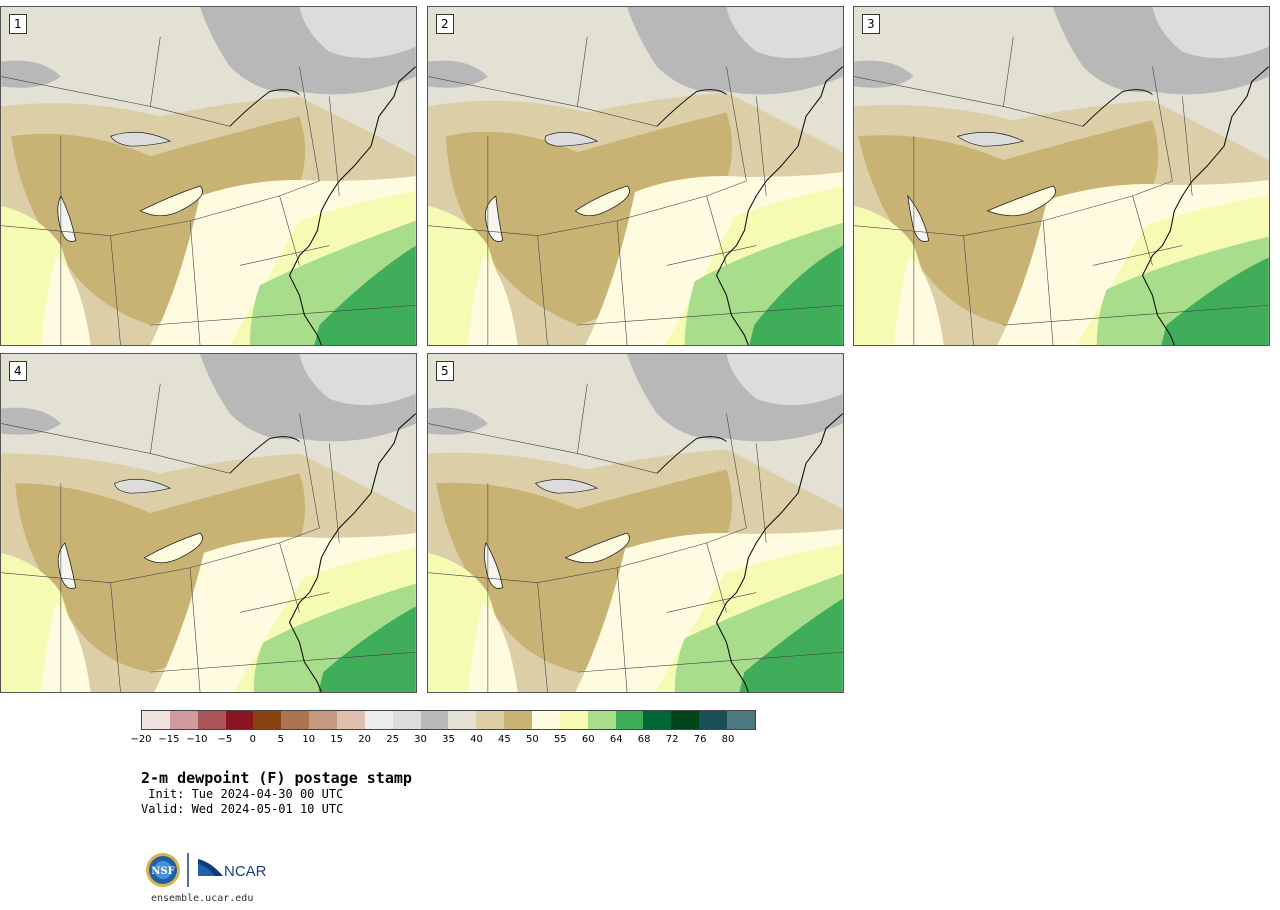 The image size is (1280, 910). I want to click on nsf-ncar-logo: NSF NCAR, so click(206, 870).